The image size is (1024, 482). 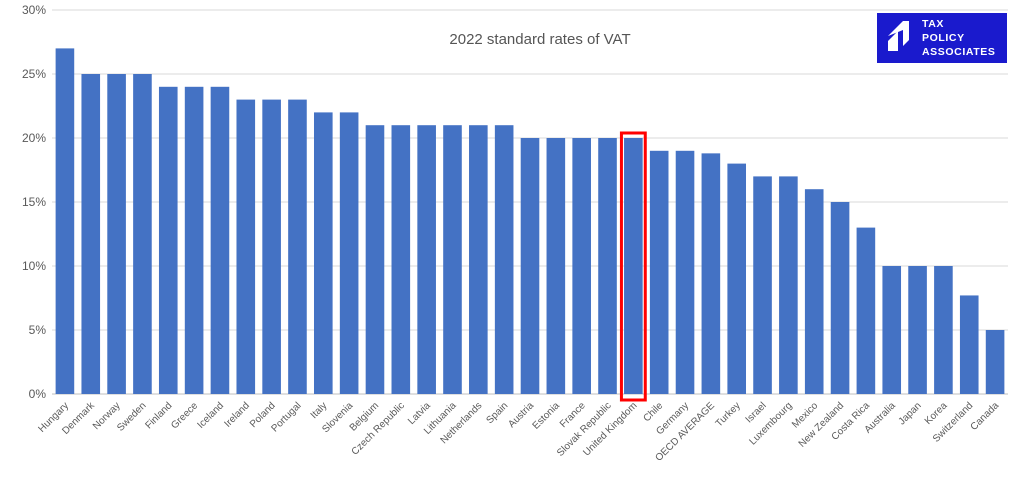 I want to click on chart-title: 2022 standard rates of VAT, so click(x=539, y=39).